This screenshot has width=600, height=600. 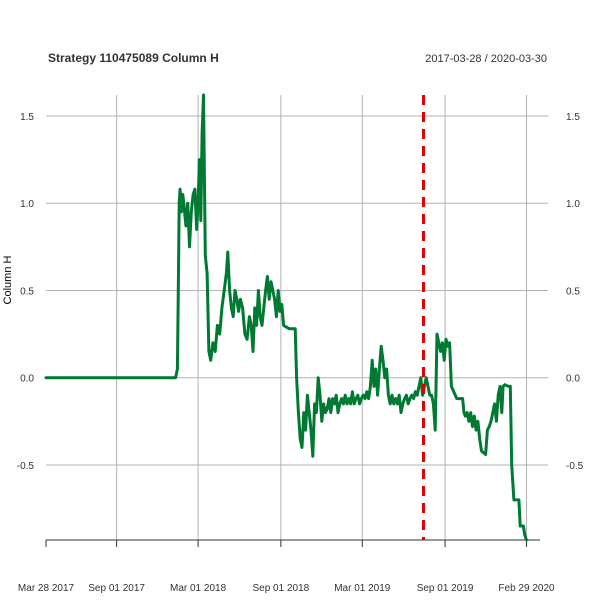 What do you see at coordinates (27, 291) in the screenshot?
I see `y-tick-label-left: 0.5` at bounding box center [27, 291].